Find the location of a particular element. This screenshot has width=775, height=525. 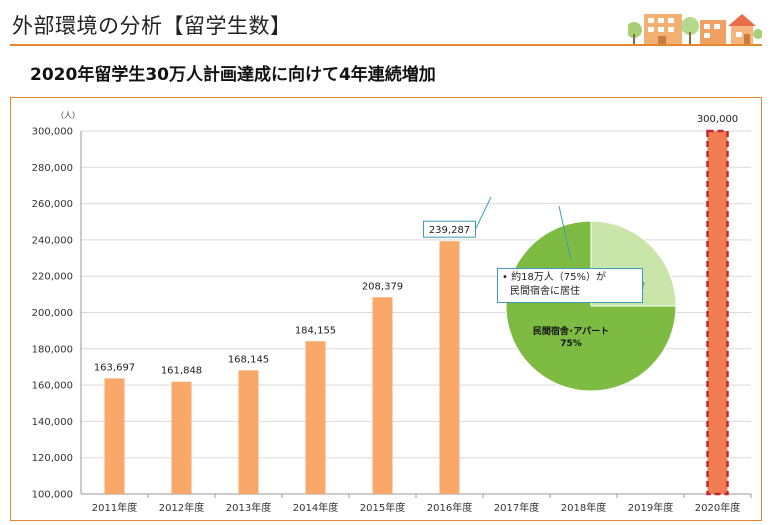

callout-line-1: • 約18万人（75%）が is located at coordinates (554, 277).